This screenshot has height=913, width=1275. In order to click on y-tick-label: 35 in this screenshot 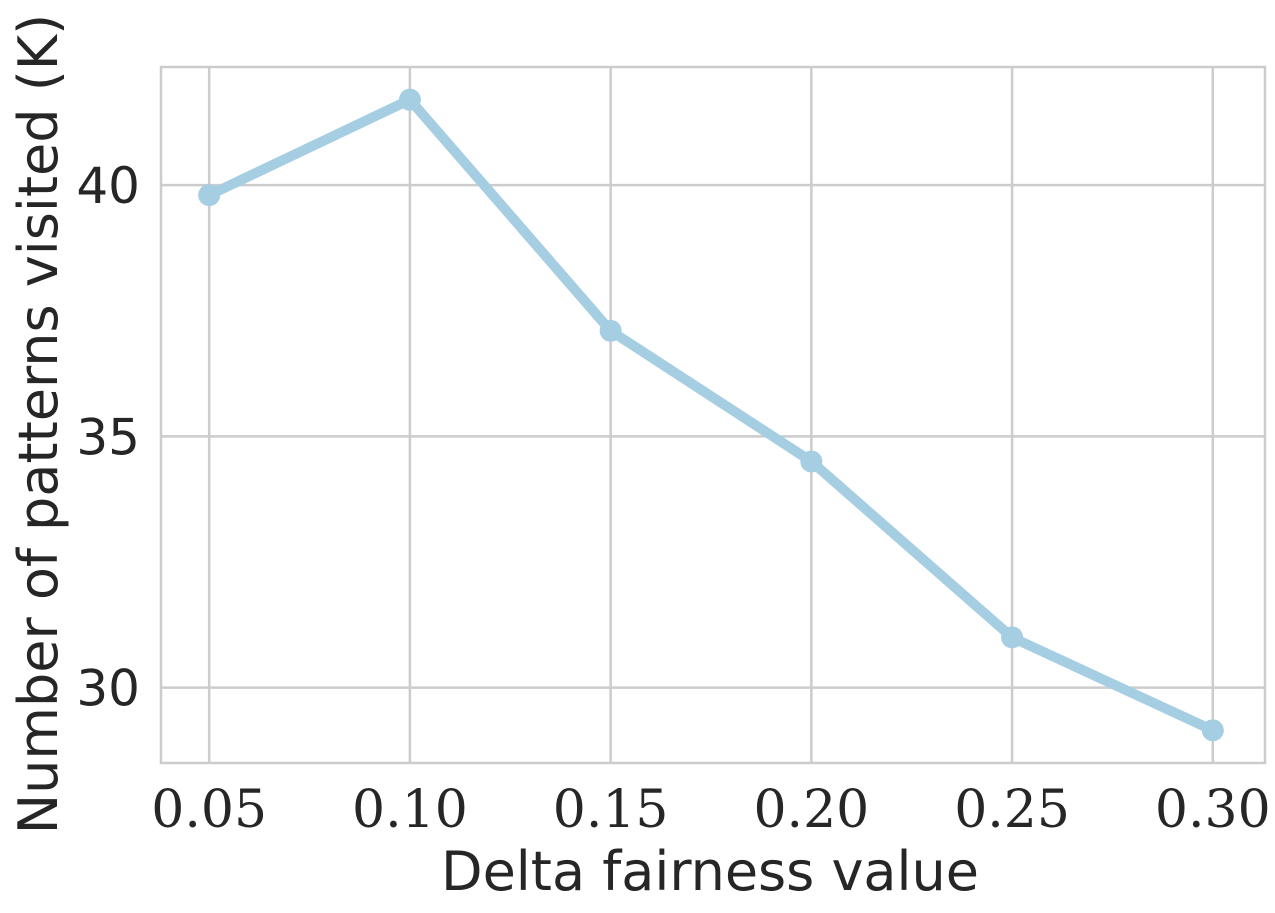, I will do `click(108, 437)`.